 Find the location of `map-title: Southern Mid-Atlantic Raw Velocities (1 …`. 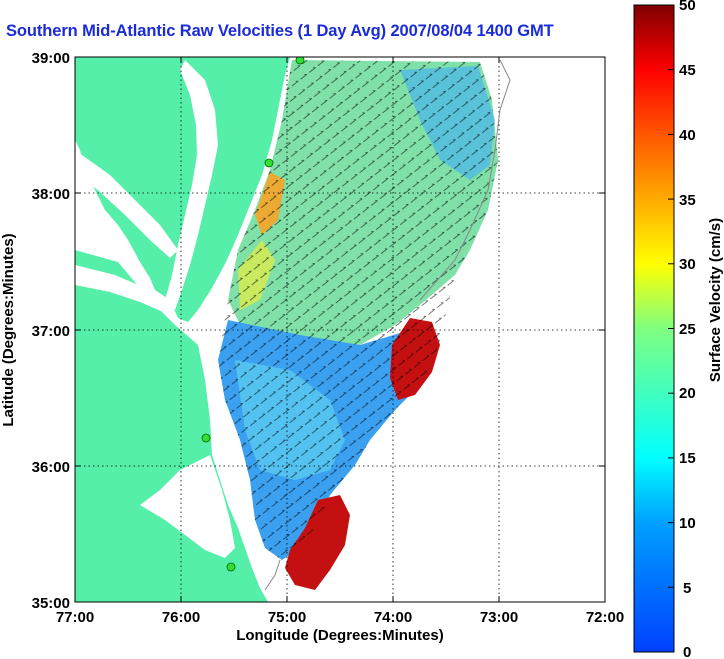

map-title: Southern Mid-Atlantic Raw Velocities (1 … is located at coordinates (280, 31).